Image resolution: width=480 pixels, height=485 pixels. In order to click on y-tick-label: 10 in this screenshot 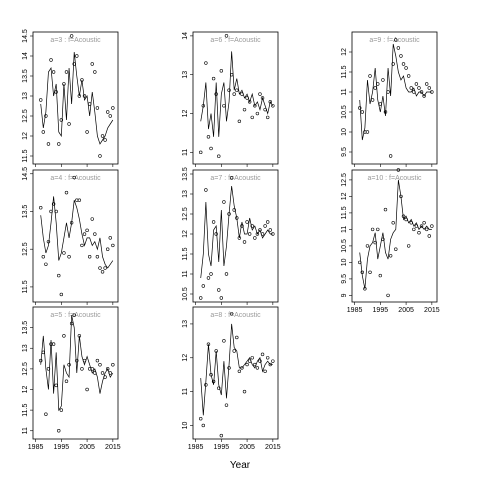, I will do `click(344, 262)`.